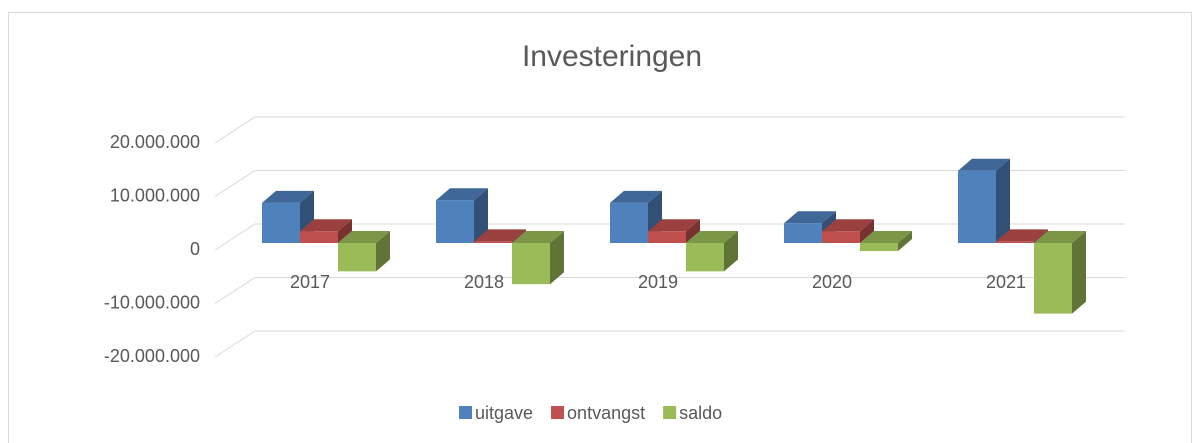  Describe the element at coordinates (1006, 282) in the screenshot. I see `x-tick-label: 2021` at that location.